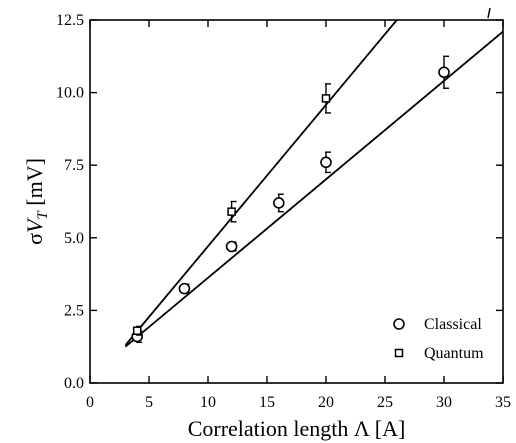  I want to click on x-tick-label: 5, so click(149, 402).